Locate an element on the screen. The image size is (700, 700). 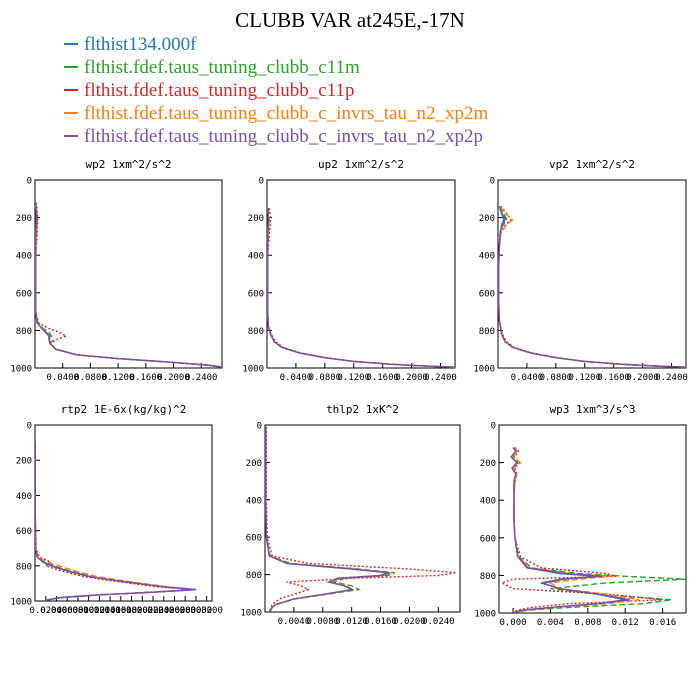
panel-title: thlp2 1xK^2 is located at coordinates (362, 409).